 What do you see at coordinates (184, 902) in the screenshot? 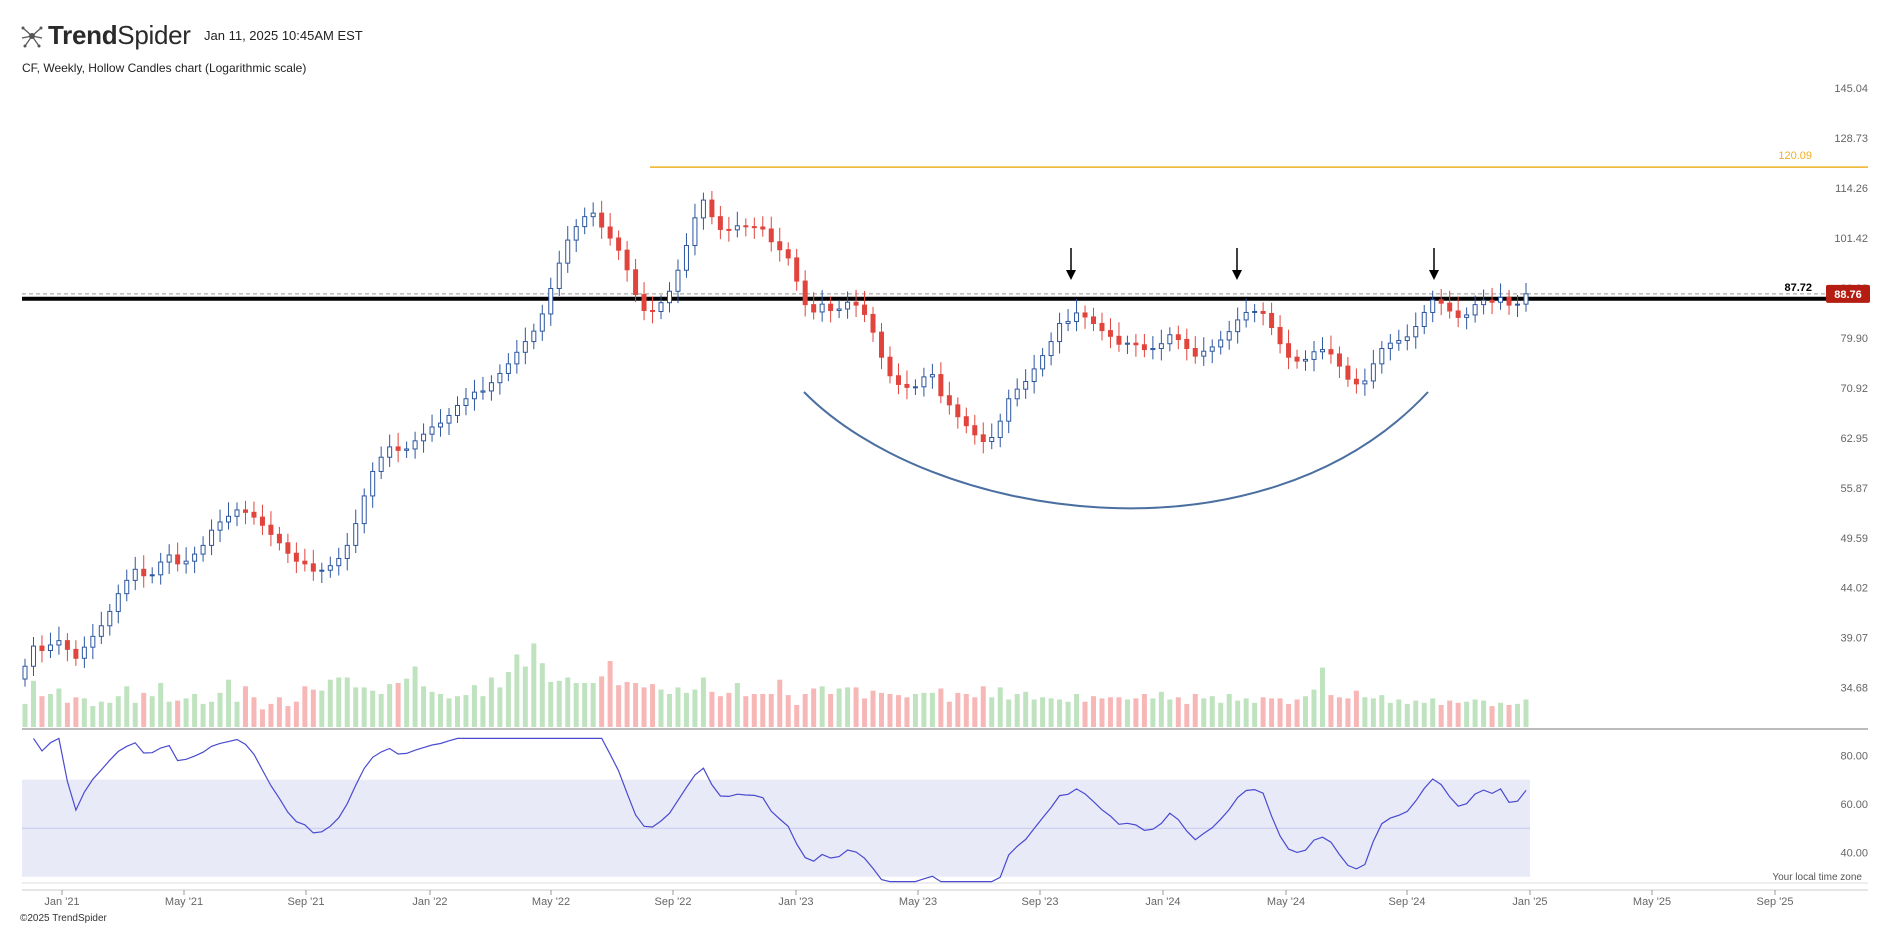
I see `time-tick-label: May '21` at bounding box center [184, 902].